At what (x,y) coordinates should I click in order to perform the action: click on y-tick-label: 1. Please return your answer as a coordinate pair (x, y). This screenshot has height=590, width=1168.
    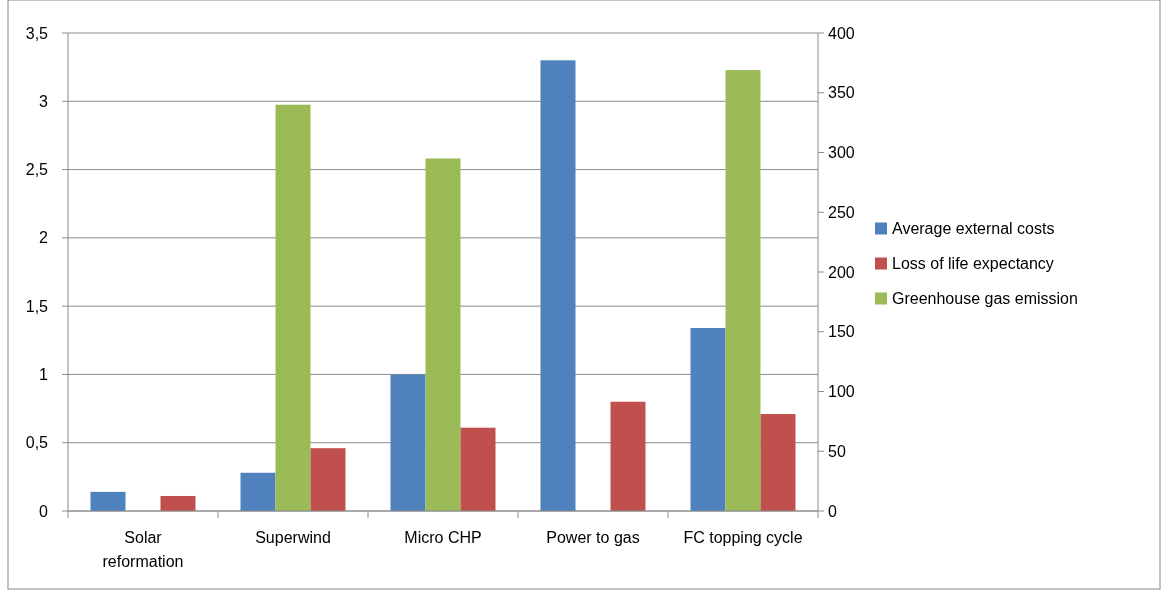
    Looking at the image, I should click on (44, 375).